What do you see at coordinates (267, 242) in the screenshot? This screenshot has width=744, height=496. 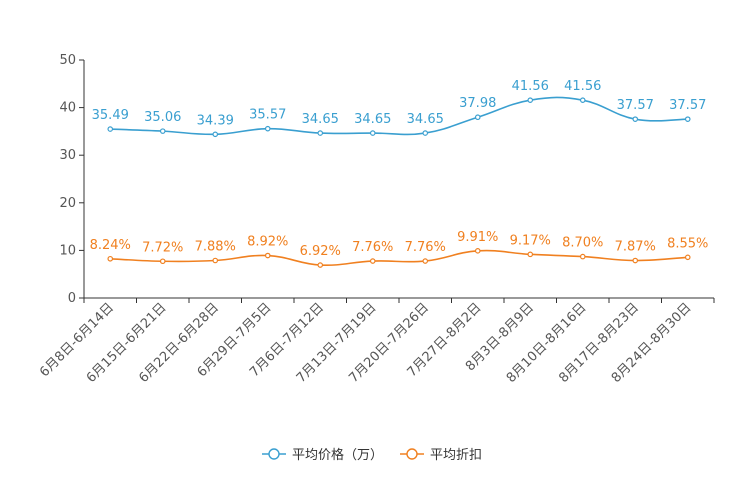 I see `data-label: 8.92%` at bounding box center [267, 242].